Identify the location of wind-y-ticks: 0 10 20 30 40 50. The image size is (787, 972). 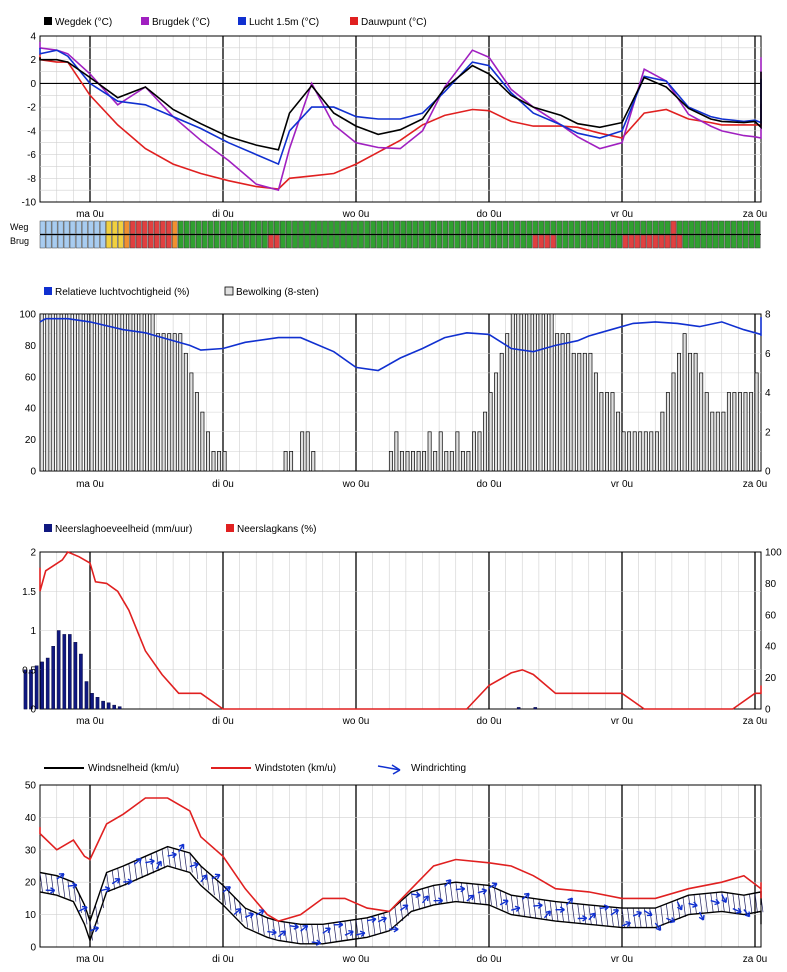
(31, 867).